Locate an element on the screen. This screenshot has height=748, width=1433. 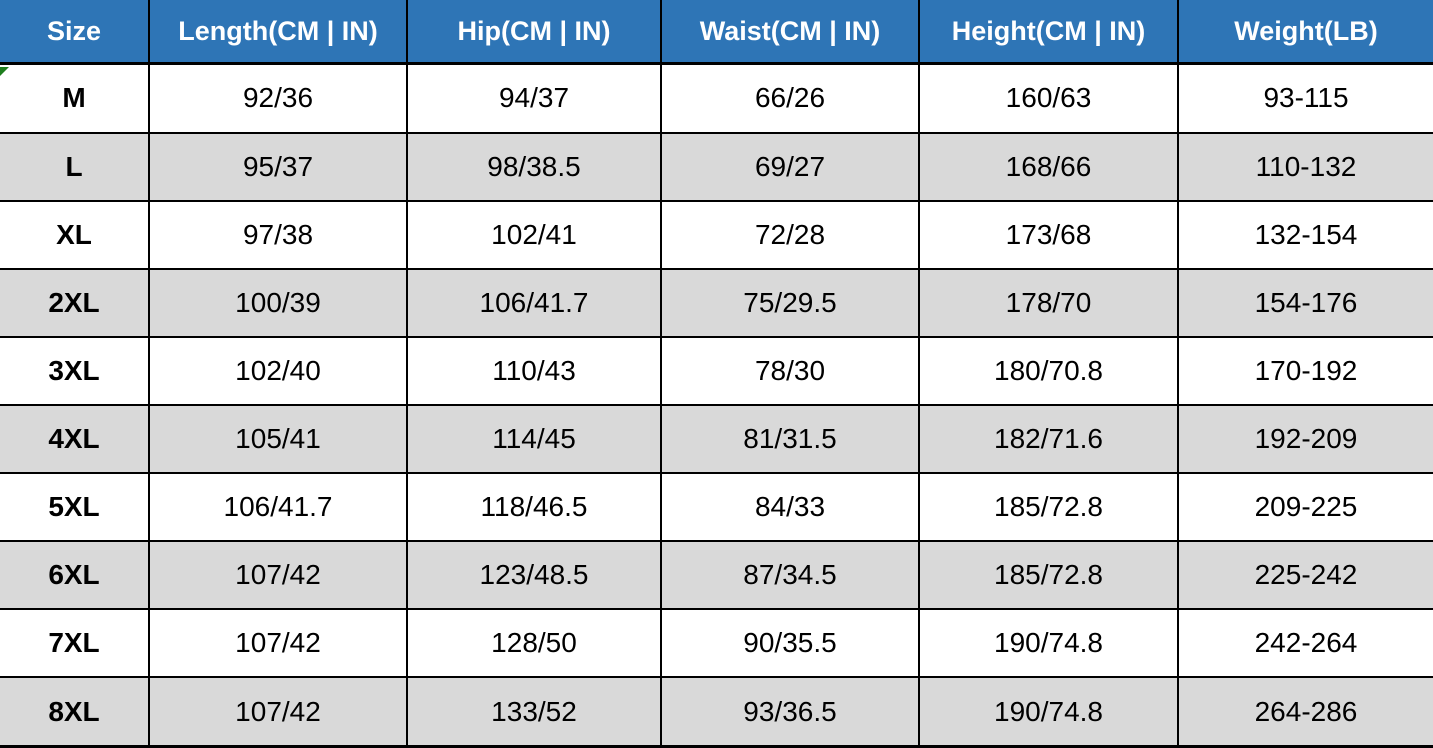
table-row: 7XL 107/42 128/50 90/35.5 190/74.8 242-264 is located at coordinates (716, 643).